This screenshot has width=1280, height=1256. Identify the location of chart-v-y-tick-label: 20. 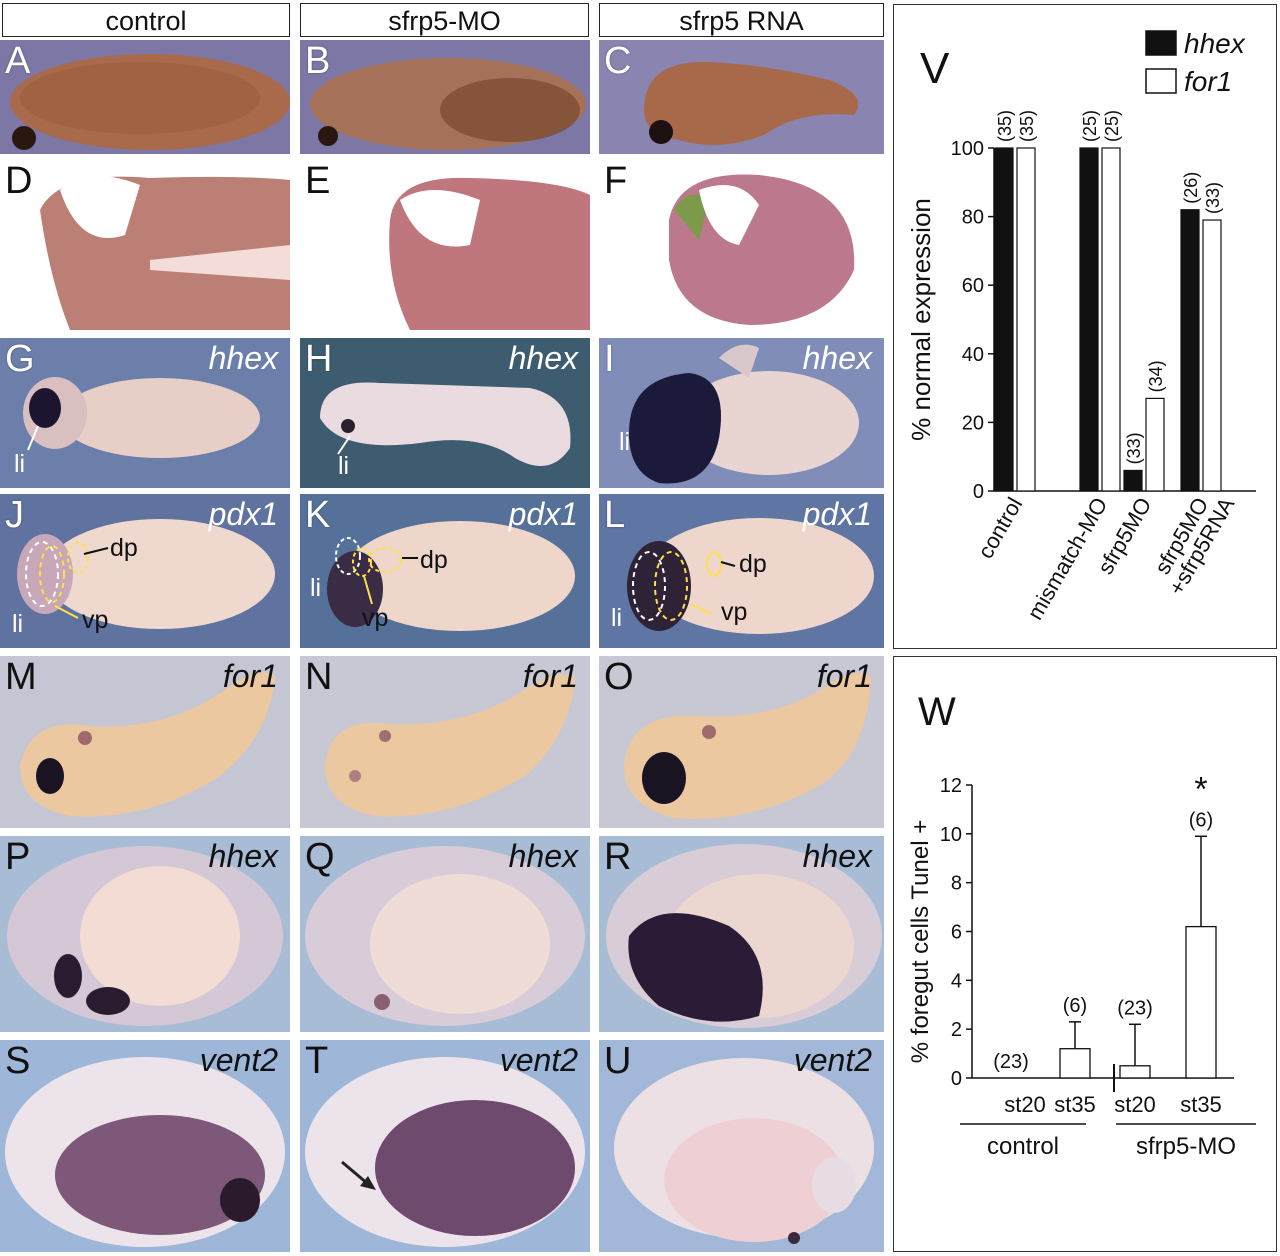
(973, 423).